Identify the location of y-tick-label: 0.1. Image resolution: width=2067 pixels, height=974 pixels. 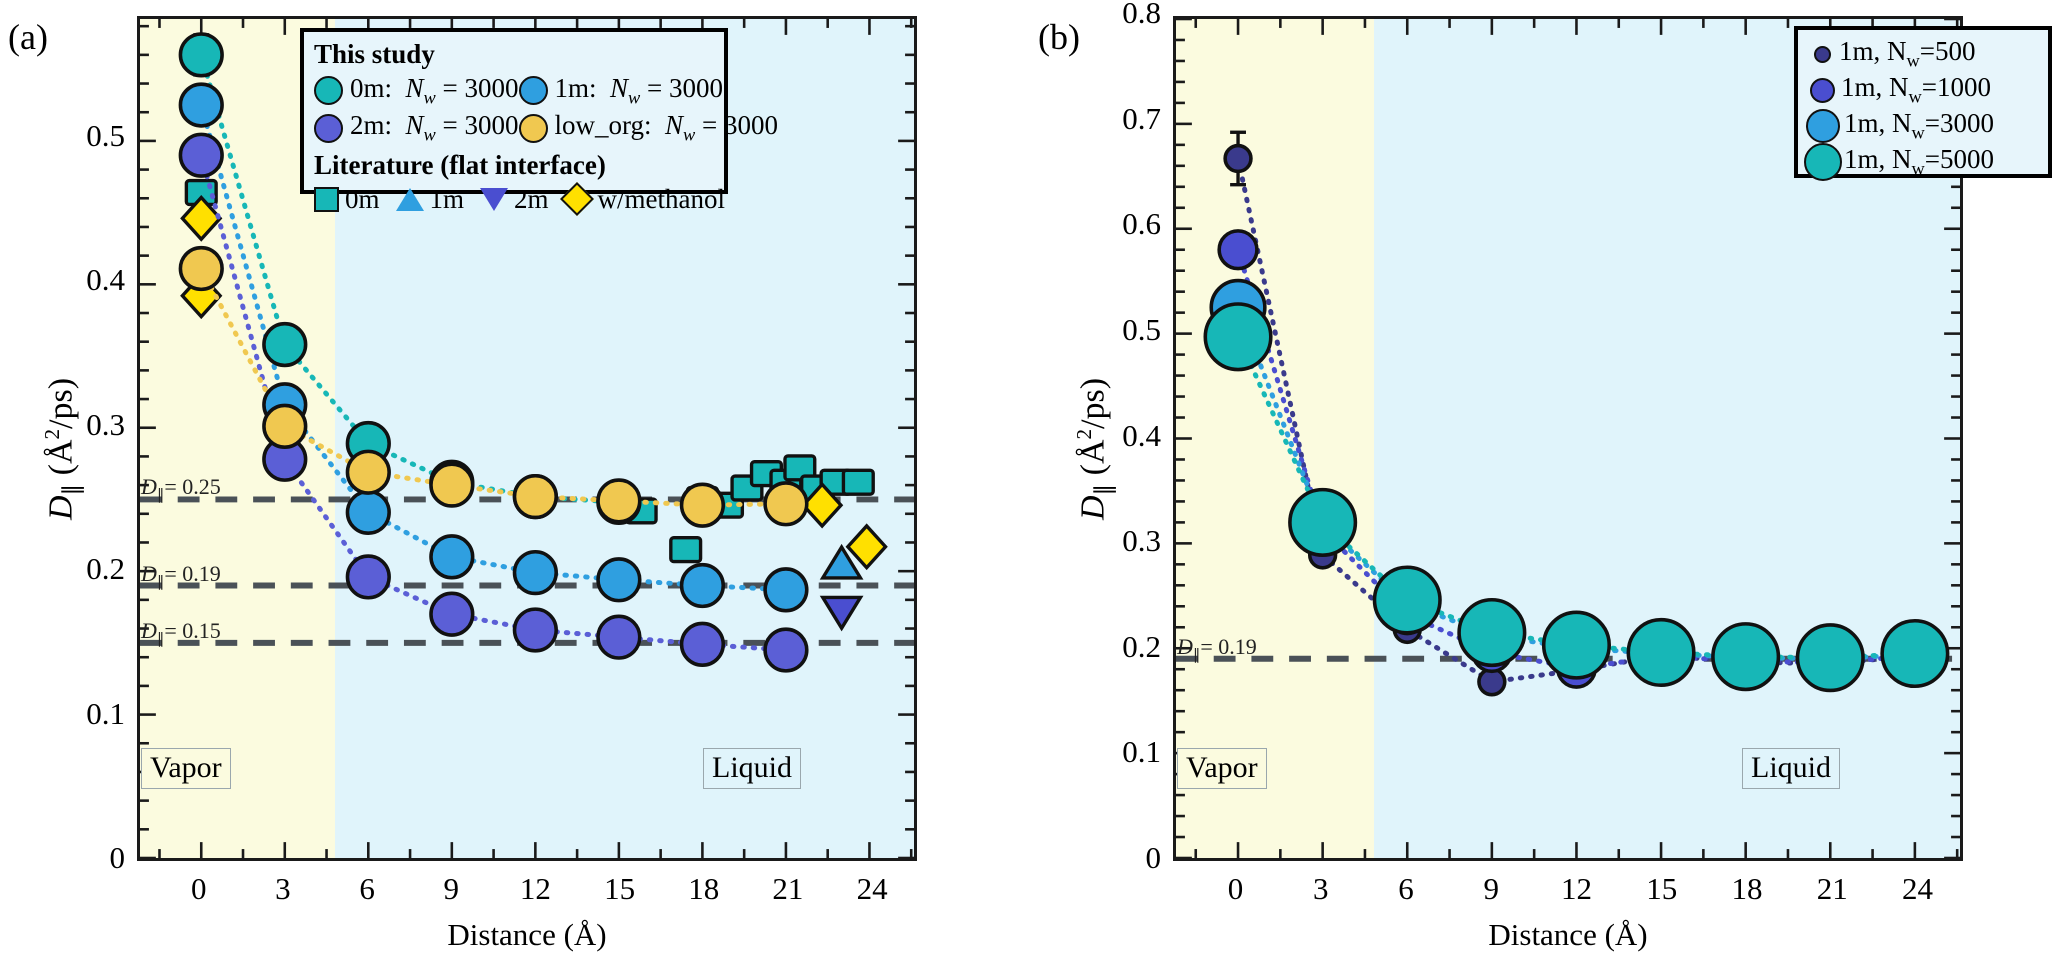
(1141, 752).